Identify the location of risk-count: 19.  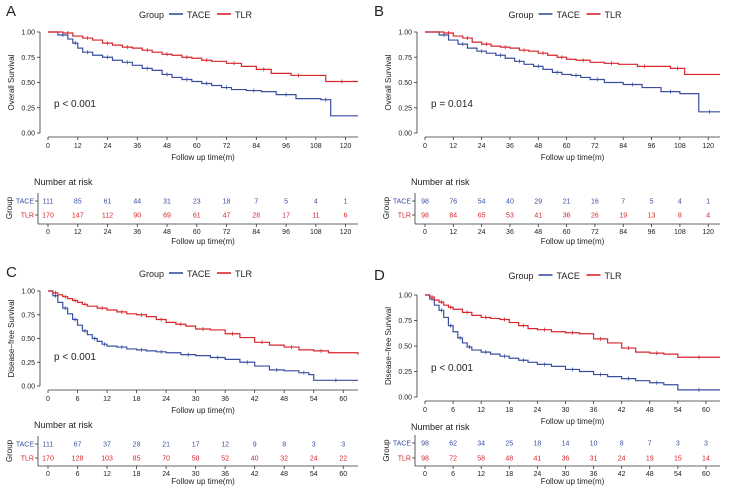
(623, 216).